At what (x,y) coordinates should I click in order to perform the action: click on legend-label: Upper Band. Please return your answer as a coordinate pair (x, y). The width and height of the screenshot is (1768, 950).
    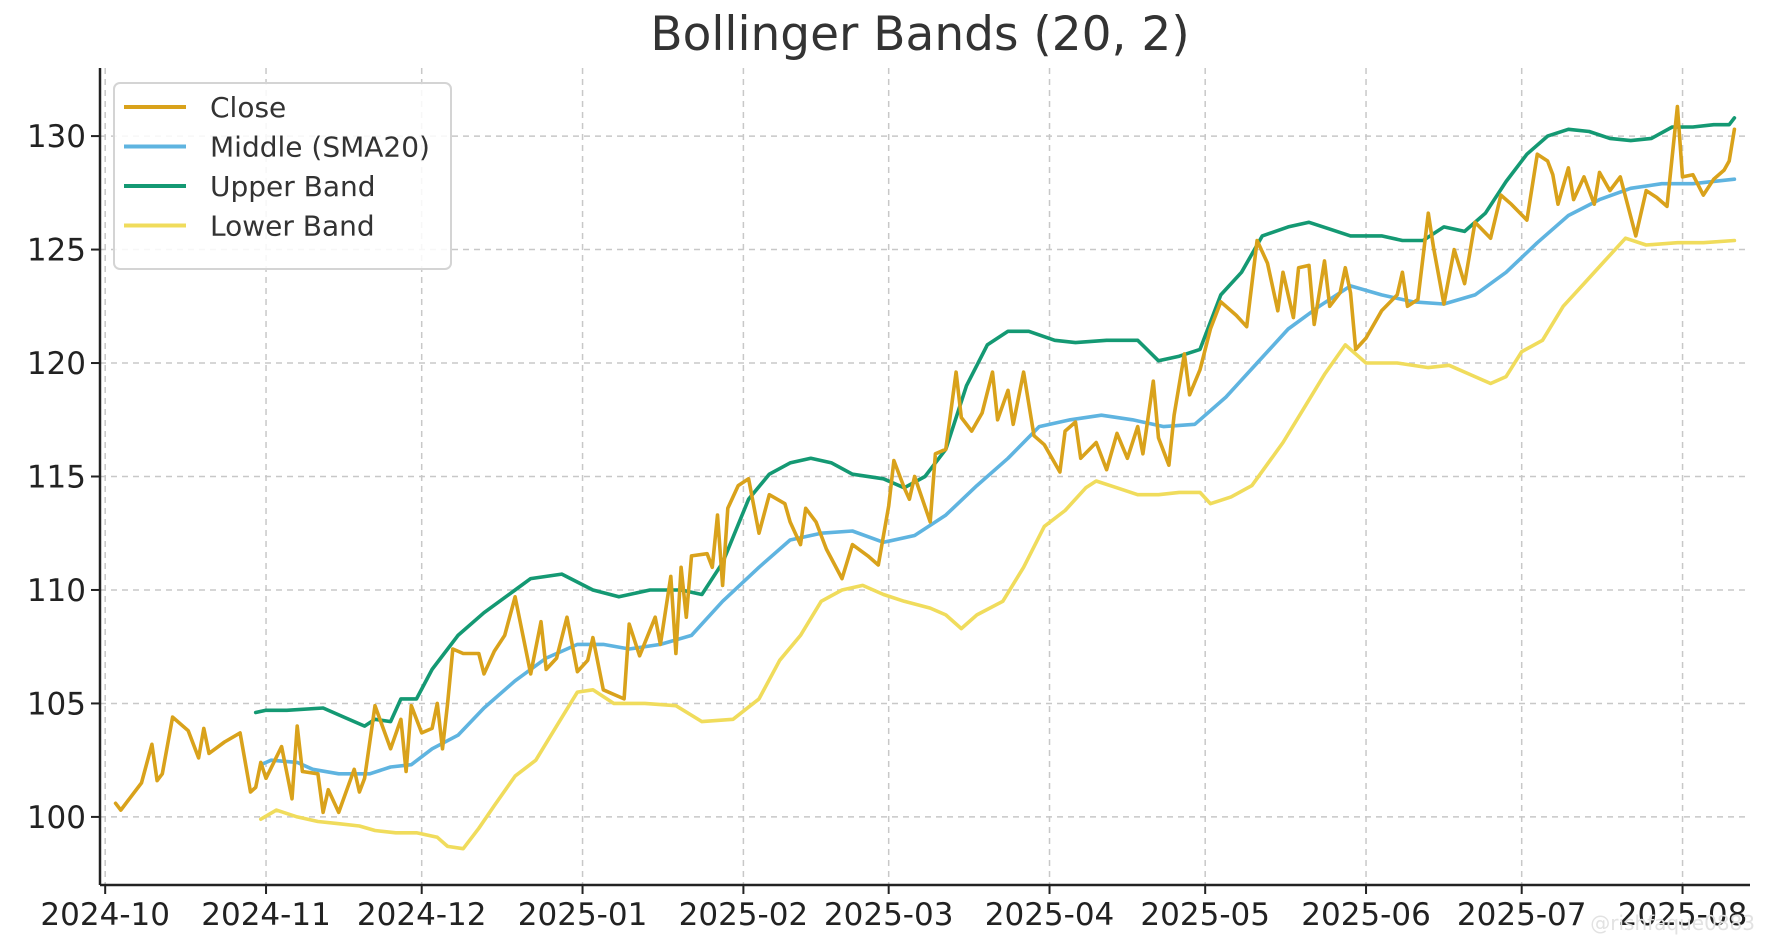
    Looking at the image, I should click on (293, 186).